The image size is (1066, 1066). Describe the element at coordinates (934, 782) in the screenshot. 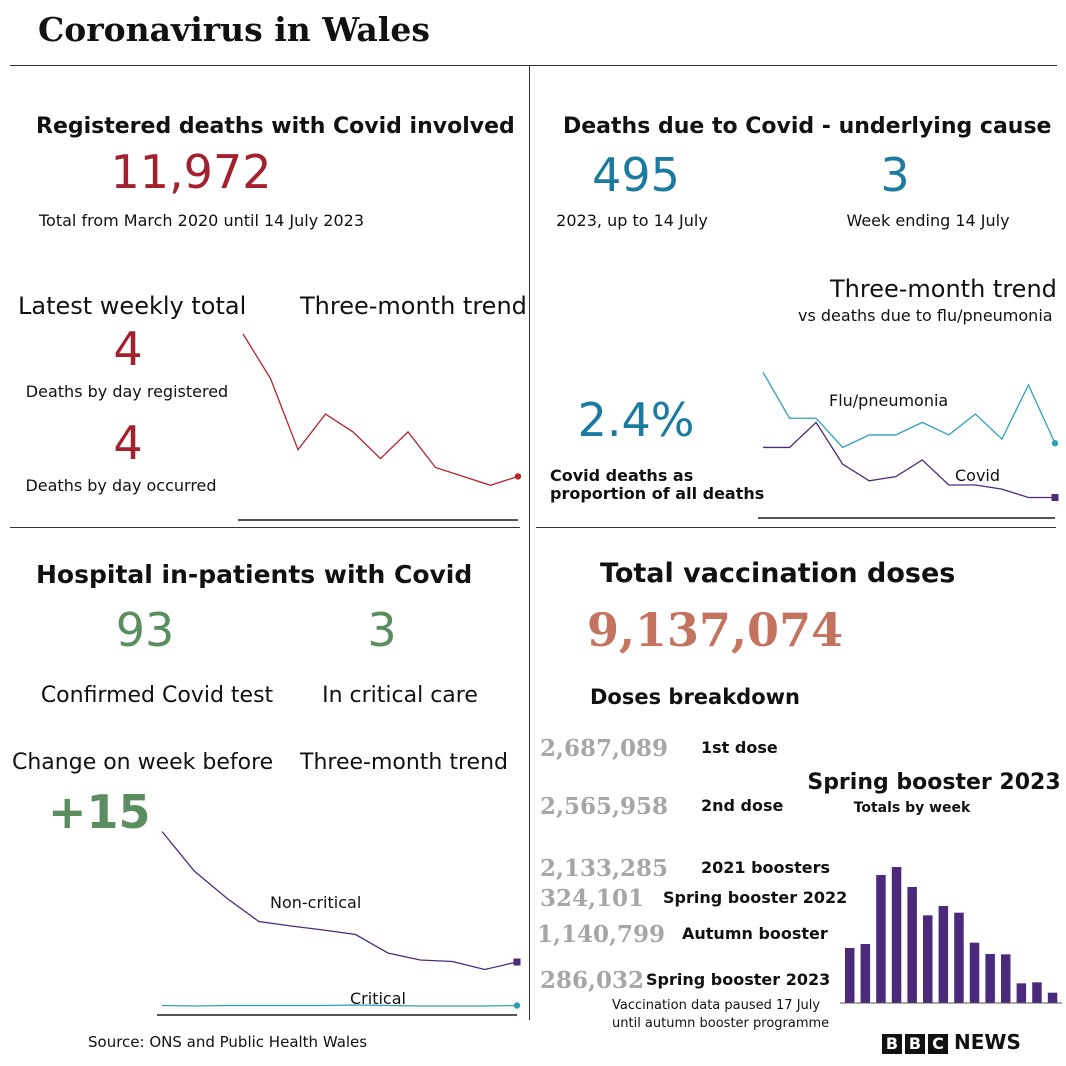

I see `booster-chart-title: Spring booster 2023` at that location.